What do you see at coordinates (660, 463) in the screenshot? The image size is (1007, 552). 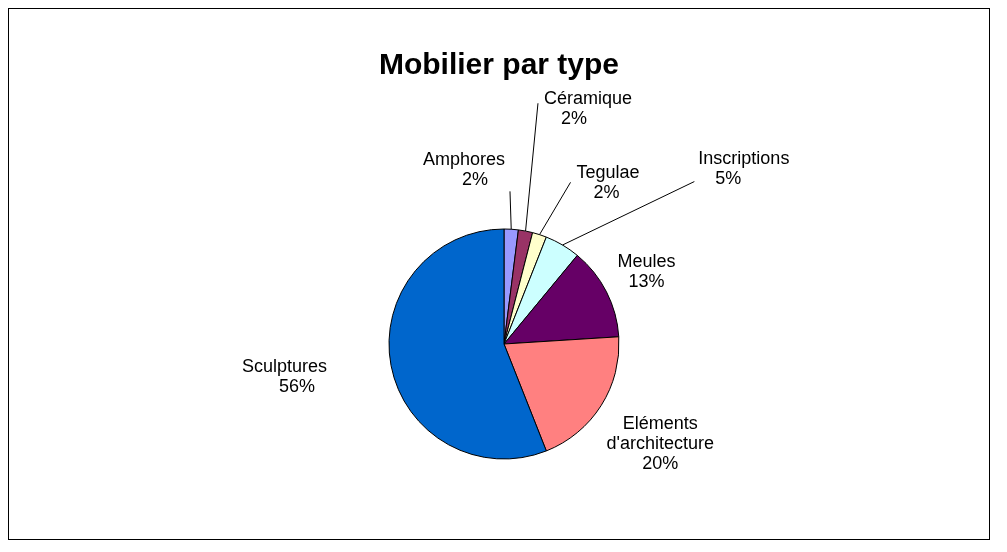 I see `data-label: 20%` at bounding box center [660, 463].